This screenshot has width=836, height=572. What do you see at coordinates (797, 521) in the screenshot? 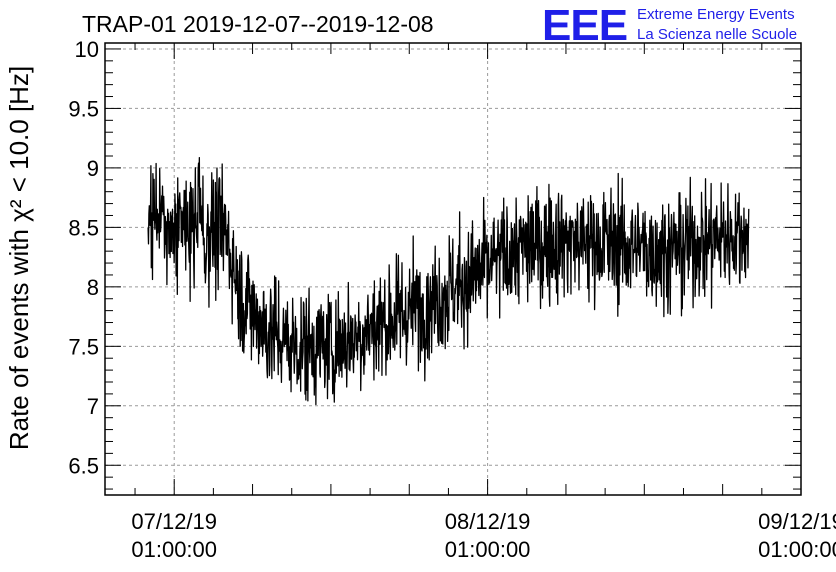
I see `x-tick-label-date: 09/12/19` at bounding box center [797, 521].